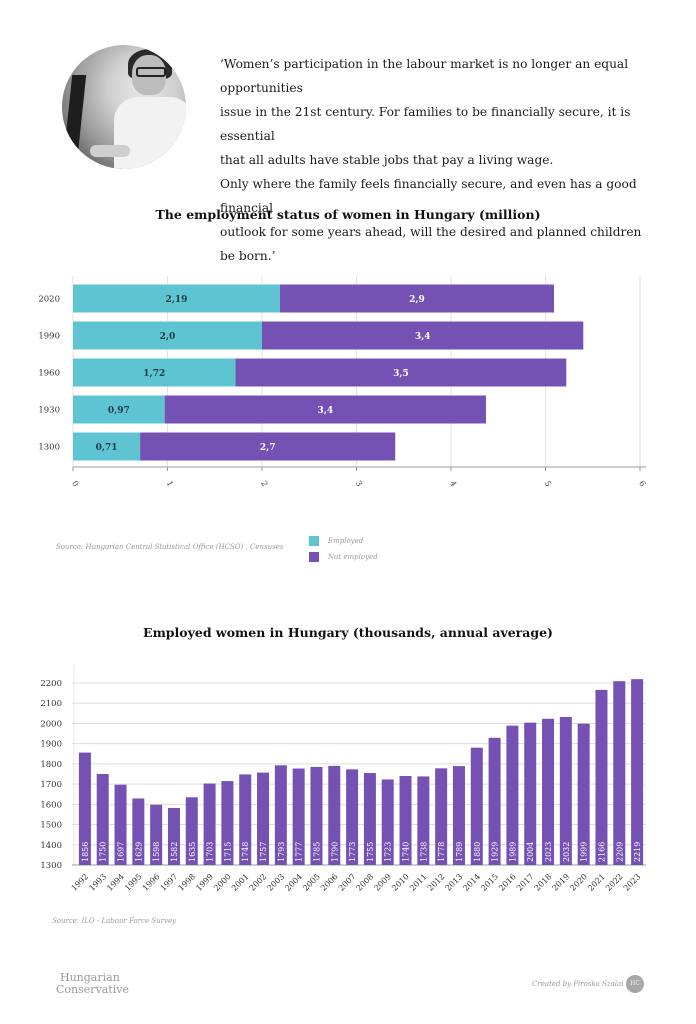 Image resolution: width=696 pixels, height=1024 pixels. What do you see at coordinates (566, 852) in the screenshot?
I see `data-label: 2032` at bounding box center [566, 852].